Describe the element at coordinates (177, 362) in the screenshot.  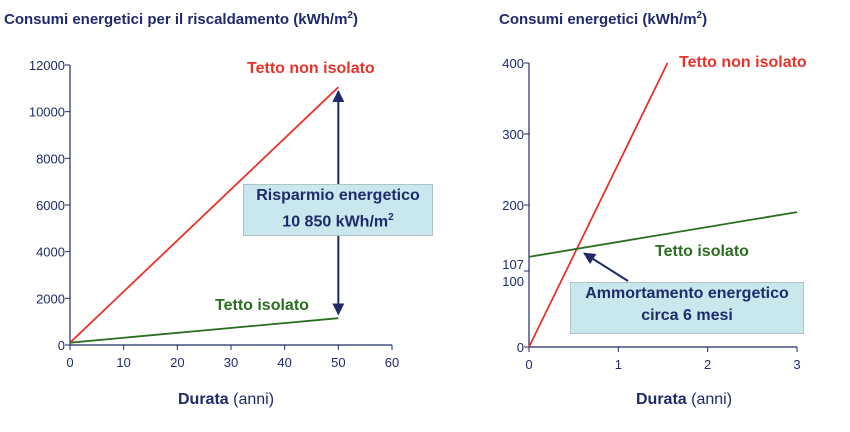
I see `left-x-tick-label: 20` at that location.